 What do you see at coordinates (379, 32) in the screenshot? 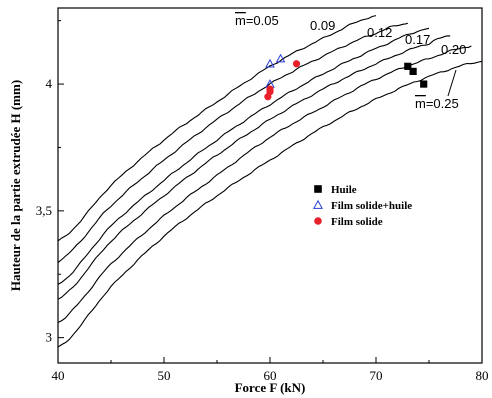
I see `curve-label: 0.12` at bounding box center [379, 32].